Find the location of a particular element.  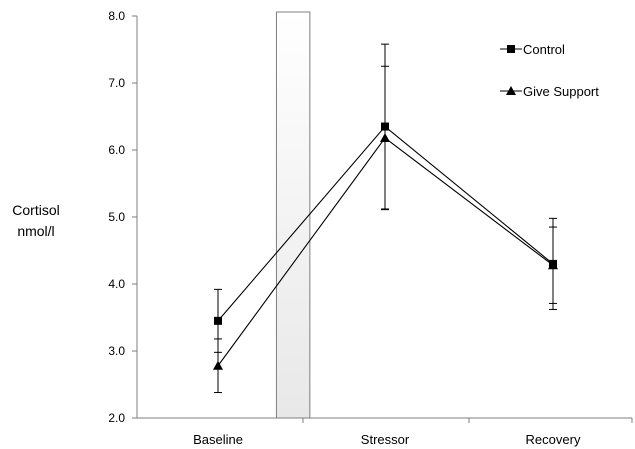

stress-period-shade is located at coordinates (293, 215).